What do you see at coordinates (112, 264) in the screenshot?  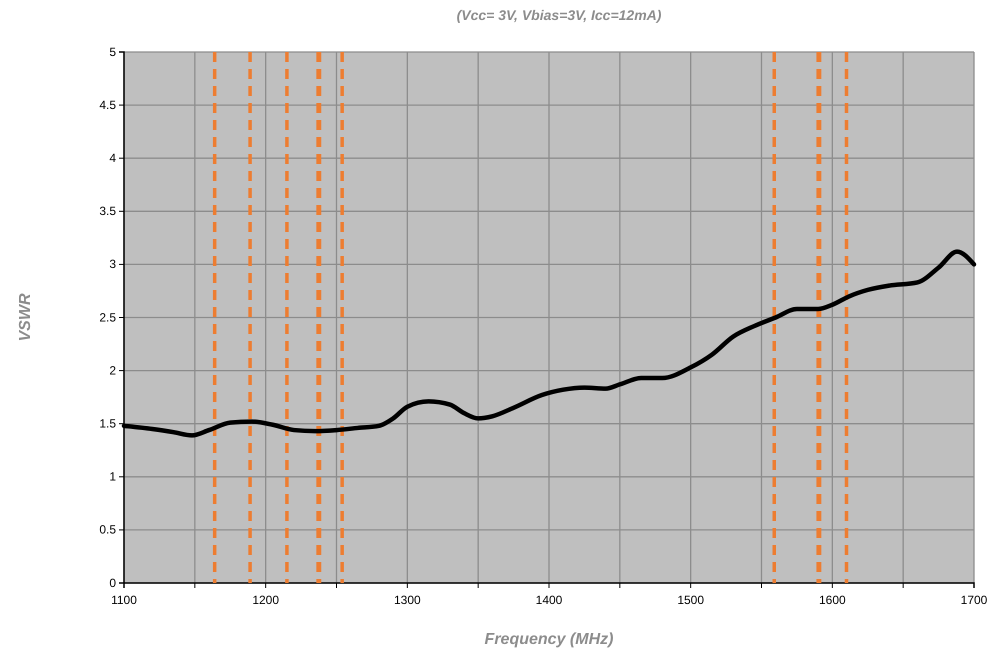 I see `y-tick-label: 3` at bounding box center [112, 264].